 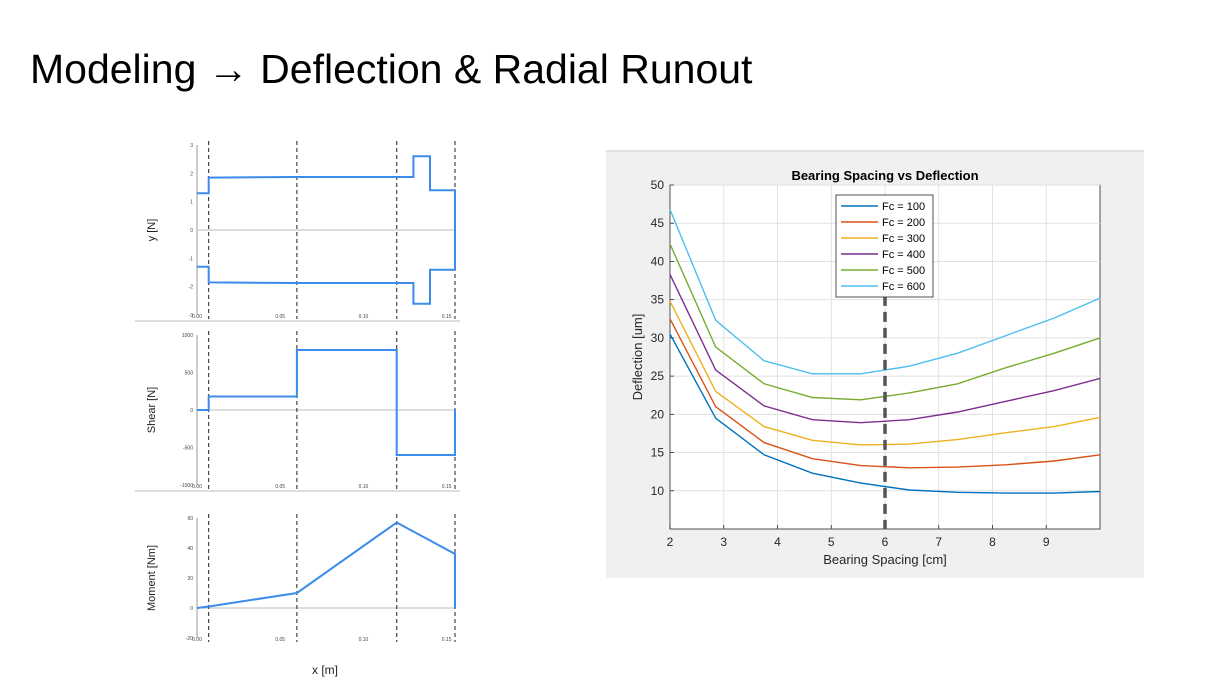 I want to click on legend-label: Fc = 600, so click(x=903, y=287).